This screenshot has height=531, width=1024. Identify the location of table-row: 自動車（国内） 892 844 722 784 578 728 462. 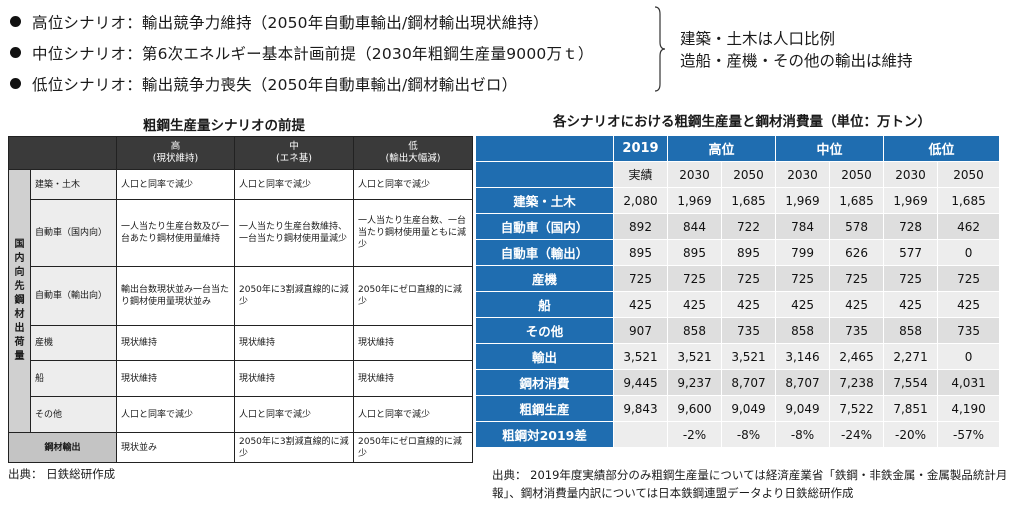
(738, 227).